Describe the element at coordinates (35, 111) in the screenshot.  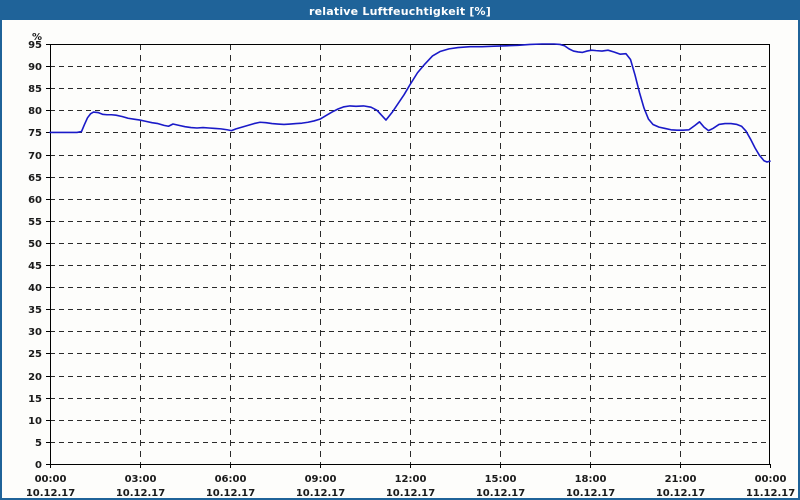
I see `svg-text: 80` at that location.